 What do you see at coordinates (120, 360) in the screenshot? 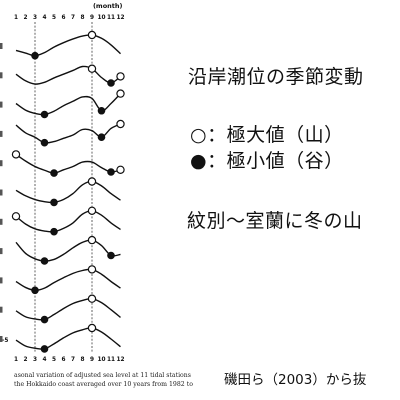
I see `x-tick-label-bottom: 12` at bounding box center [120, 360].